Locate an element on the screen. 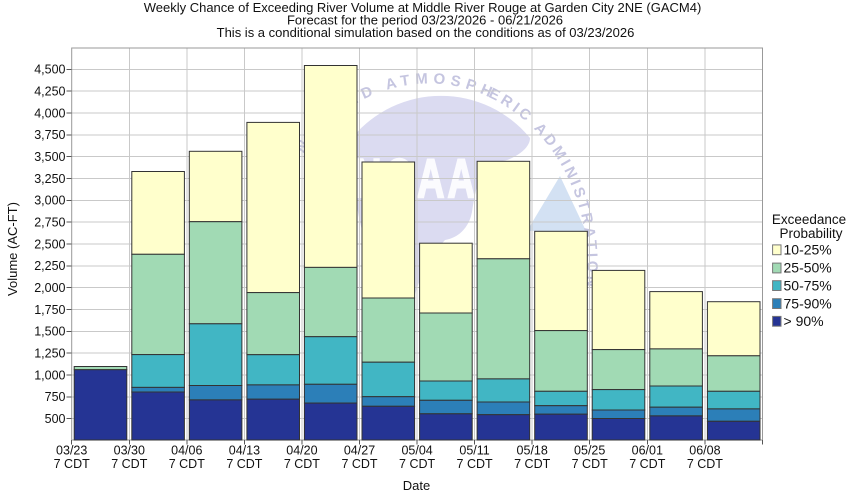  svg-text: 2,750 is located at coordinates (49, 223).